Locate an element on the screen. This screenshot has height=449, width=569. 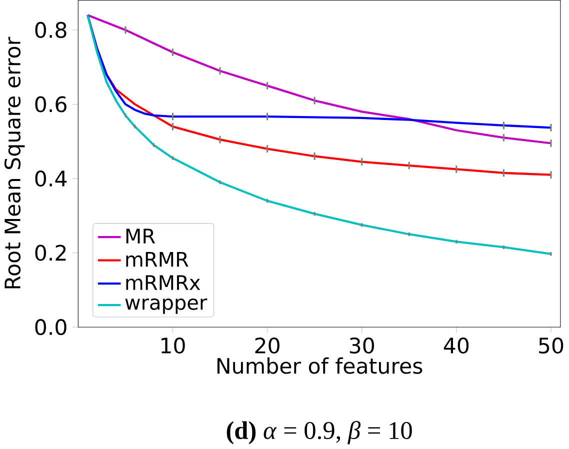
text: (d) α = 0.9, β = 10 is located at coordinates (319, 432).